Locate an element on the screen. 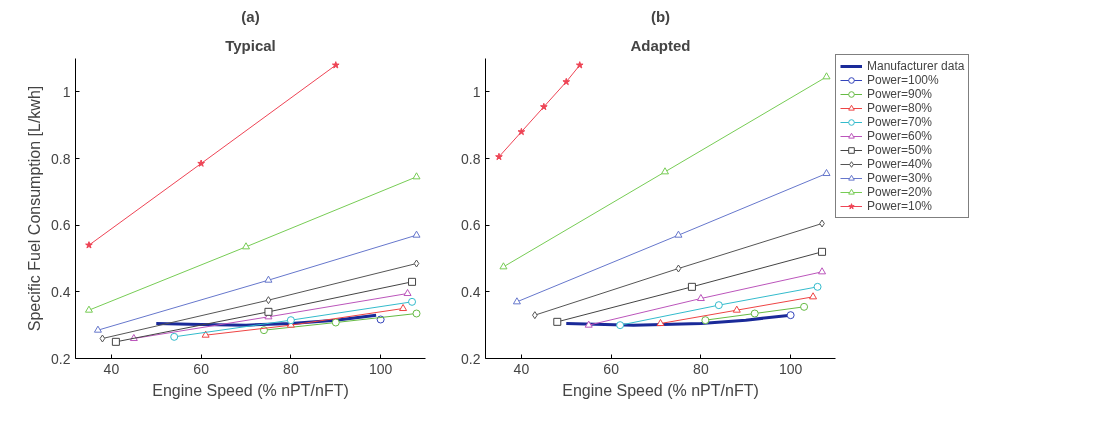  legend-label: Manufacturer data is located at coordinates (916, 66).